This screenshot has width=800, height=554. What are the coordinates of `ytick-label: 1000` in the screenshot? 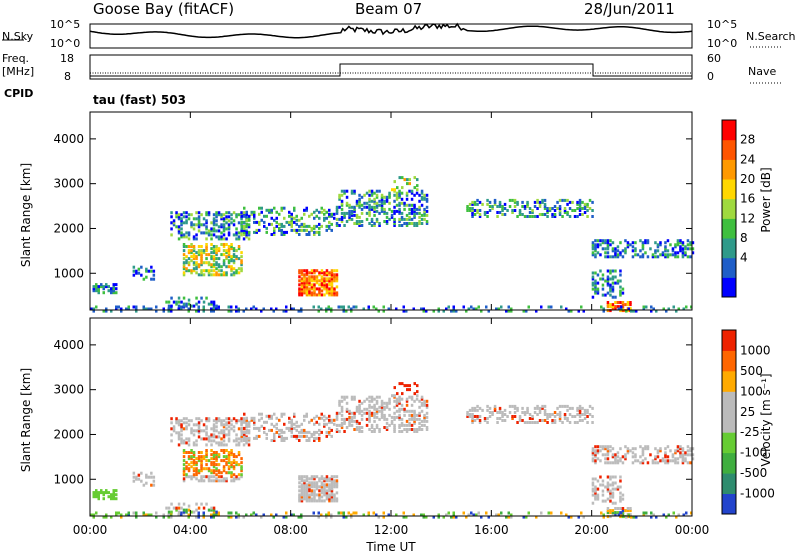 It's located at (68, 273).